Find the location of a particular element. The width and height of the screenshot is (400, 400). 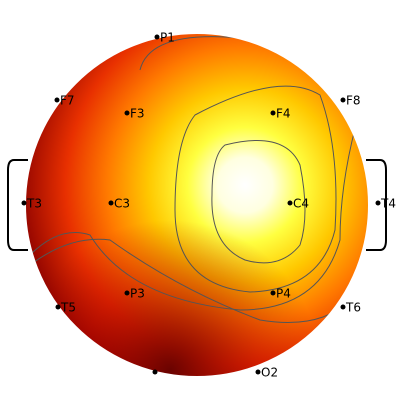

electrode-label: C4 is located at coordinates (301, 204).